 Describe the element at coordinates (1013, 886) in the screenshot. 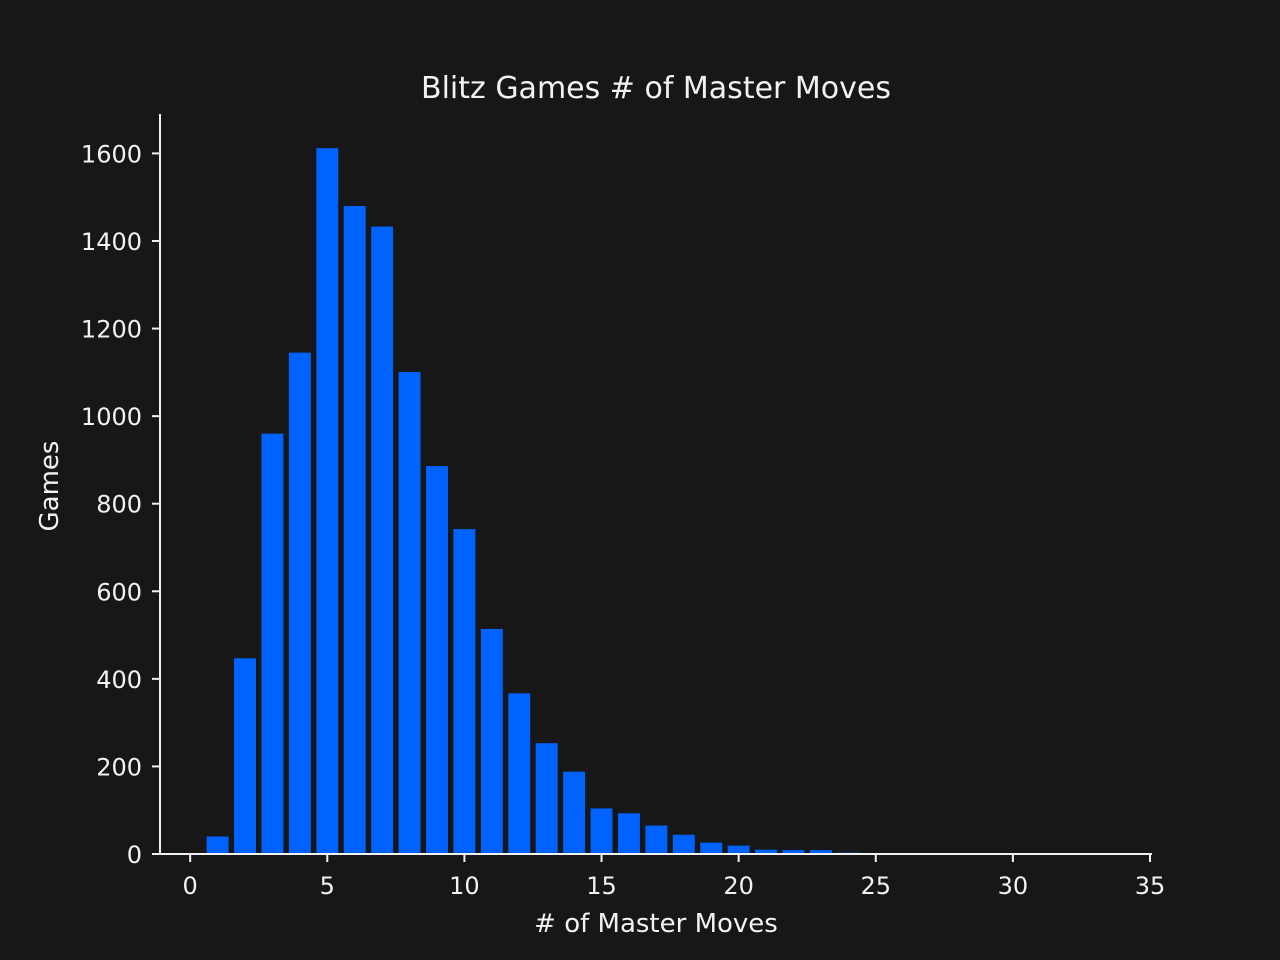

I see `x-tick-label: 30` at that location.